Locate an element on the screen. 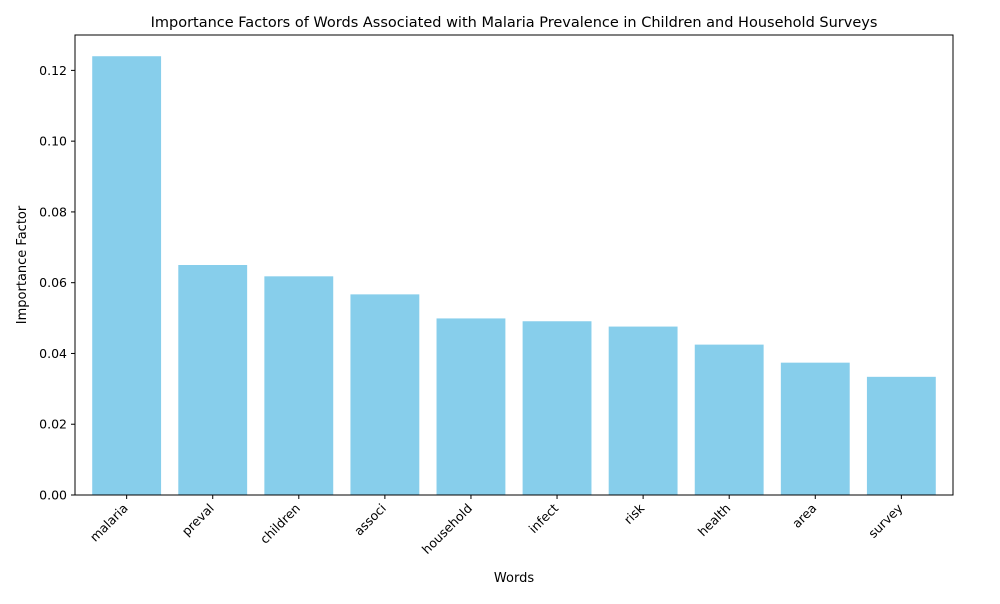  x-tick-label: risk is located at coordinates (634, 513).